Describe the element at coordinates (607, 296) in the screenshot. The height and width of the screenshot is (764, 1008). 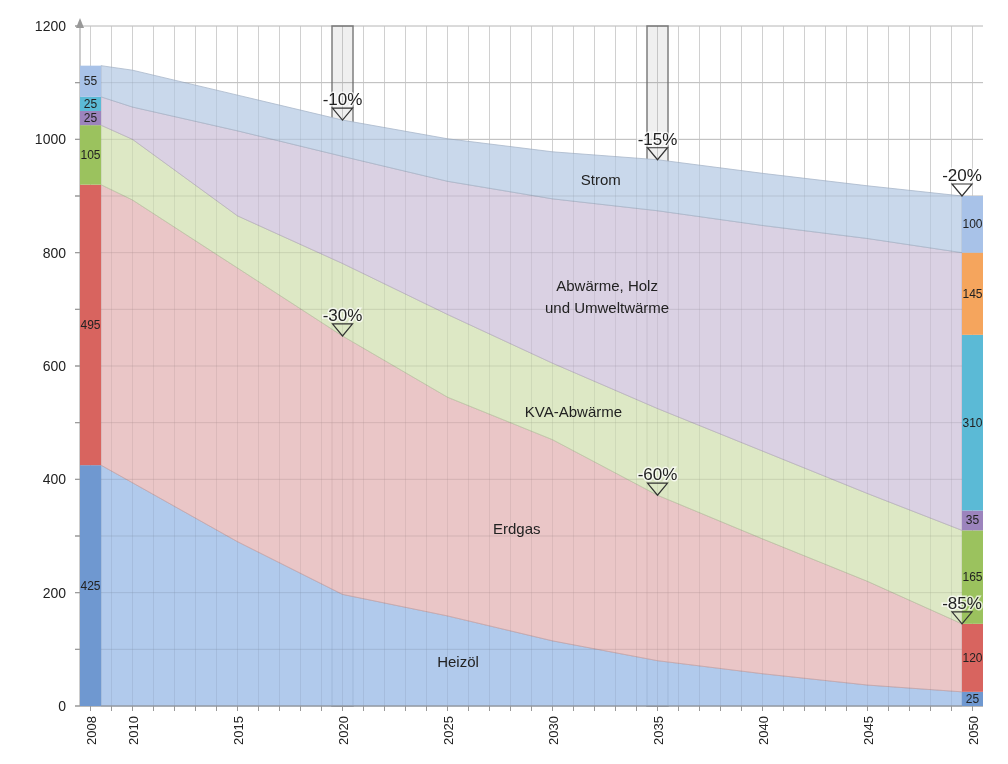
I see `series-label: Abwärme, Holz und Umweltwärme` at that location.